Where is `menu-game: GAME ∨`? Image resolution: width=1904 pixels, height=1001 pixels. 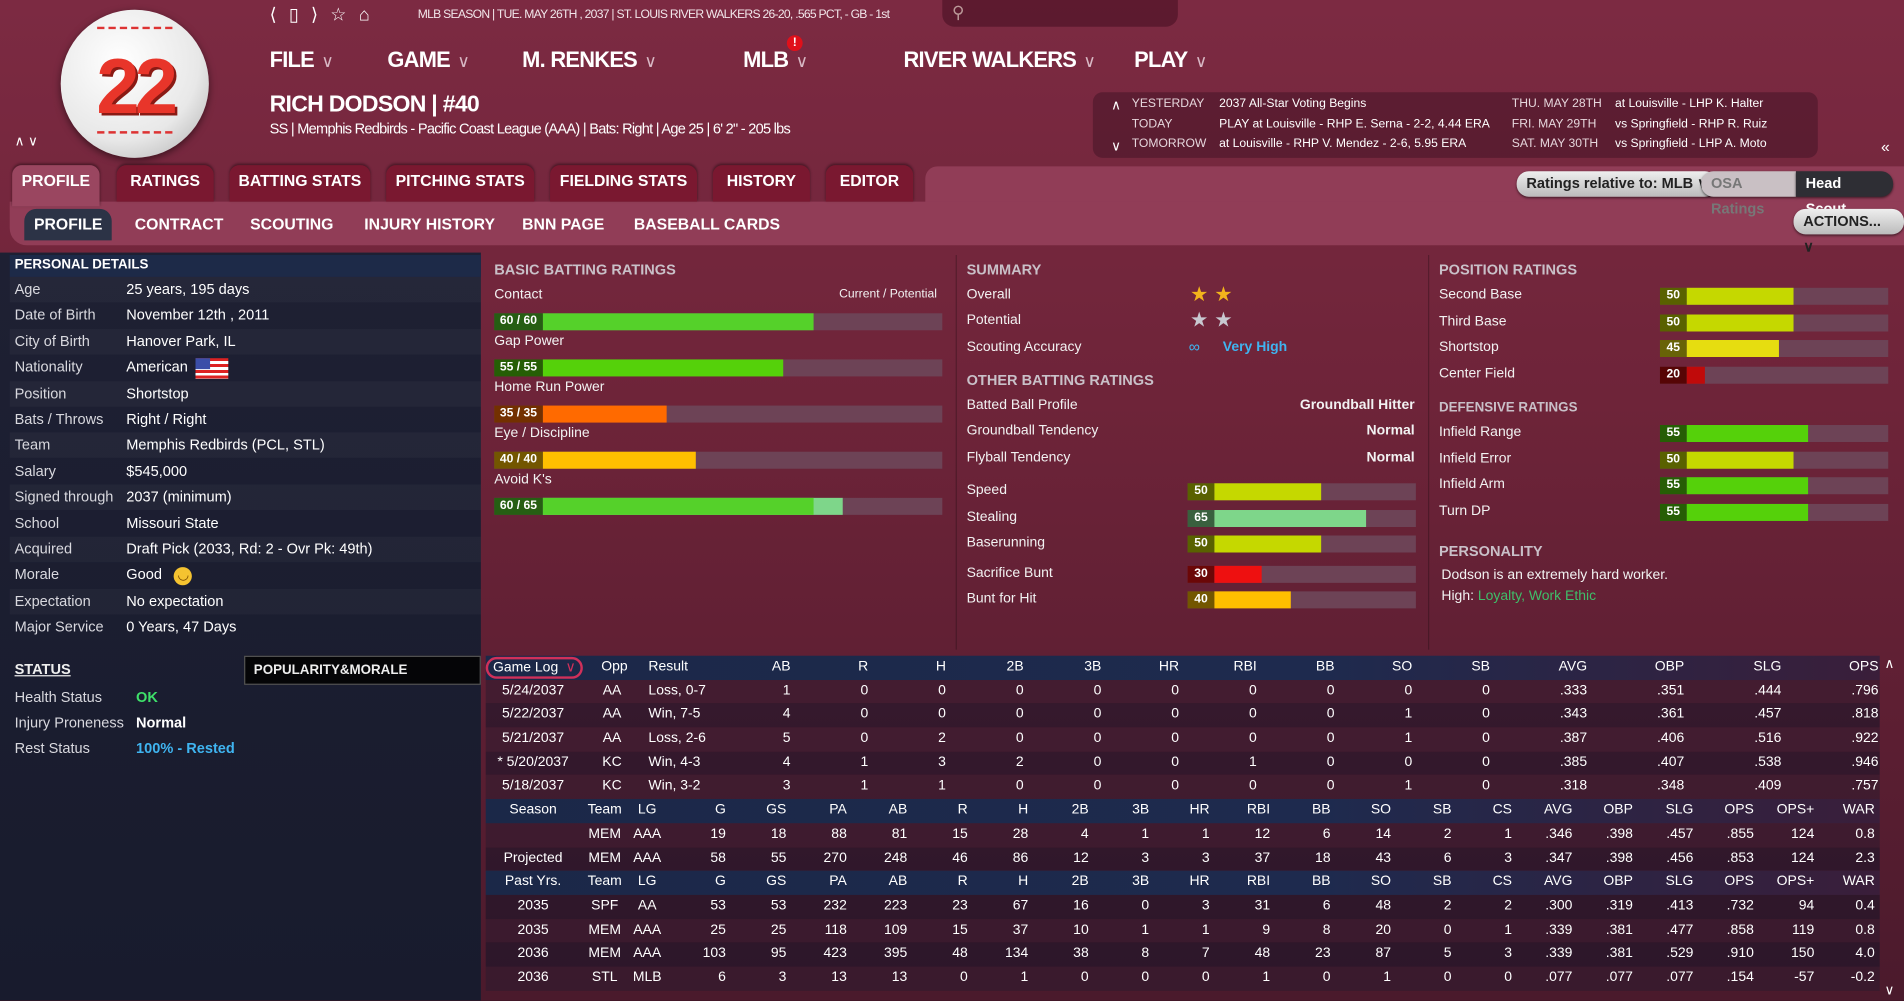 menu-game: GAME ∨ is located at coordinates (428, 60).